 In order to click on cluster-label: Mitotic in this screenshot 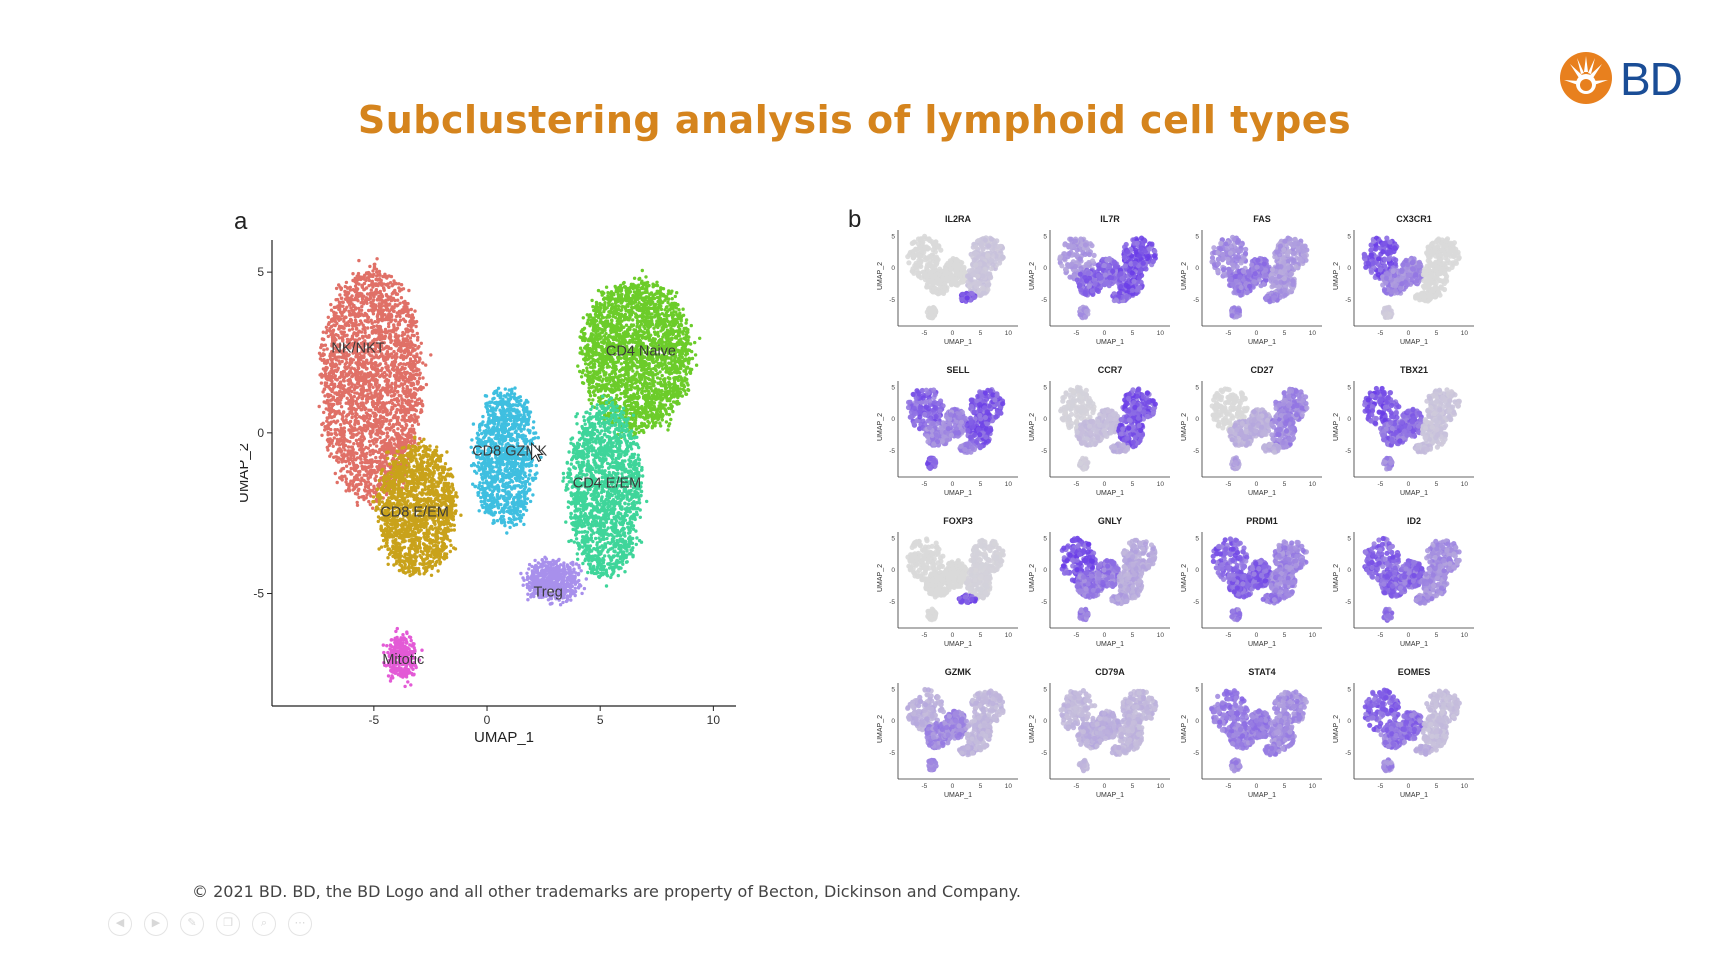, I will do `click(403, 660)`.